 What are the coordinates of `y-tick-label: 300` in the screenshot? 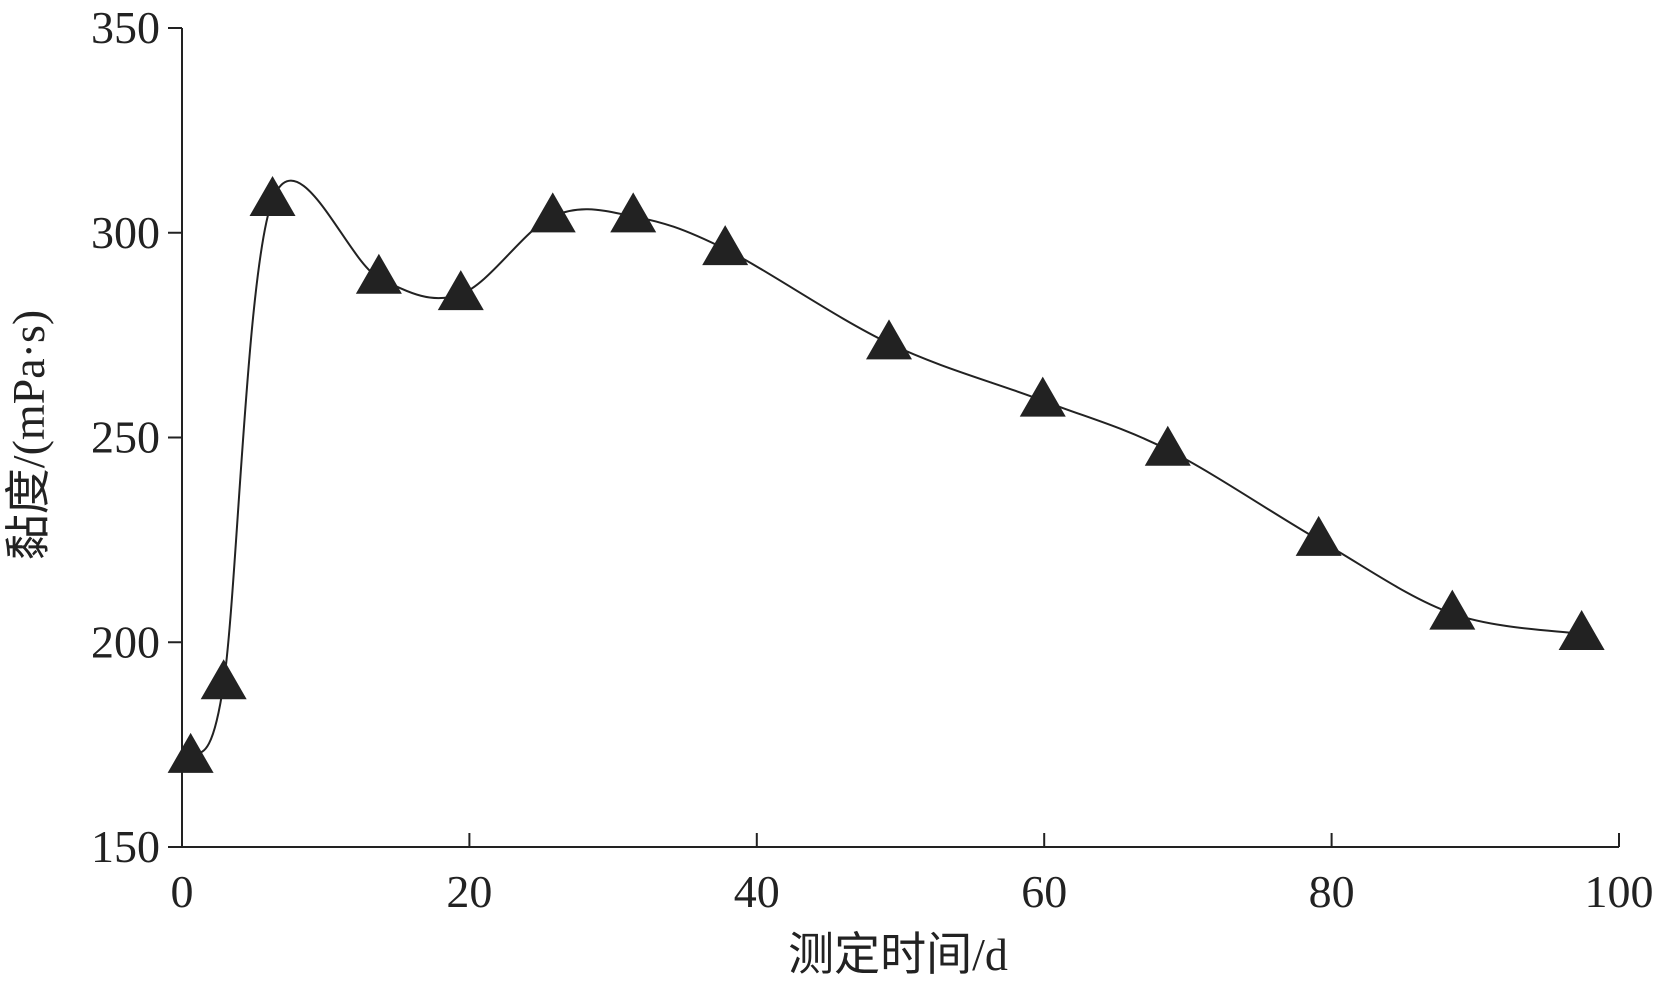 It's located at (125, 232).